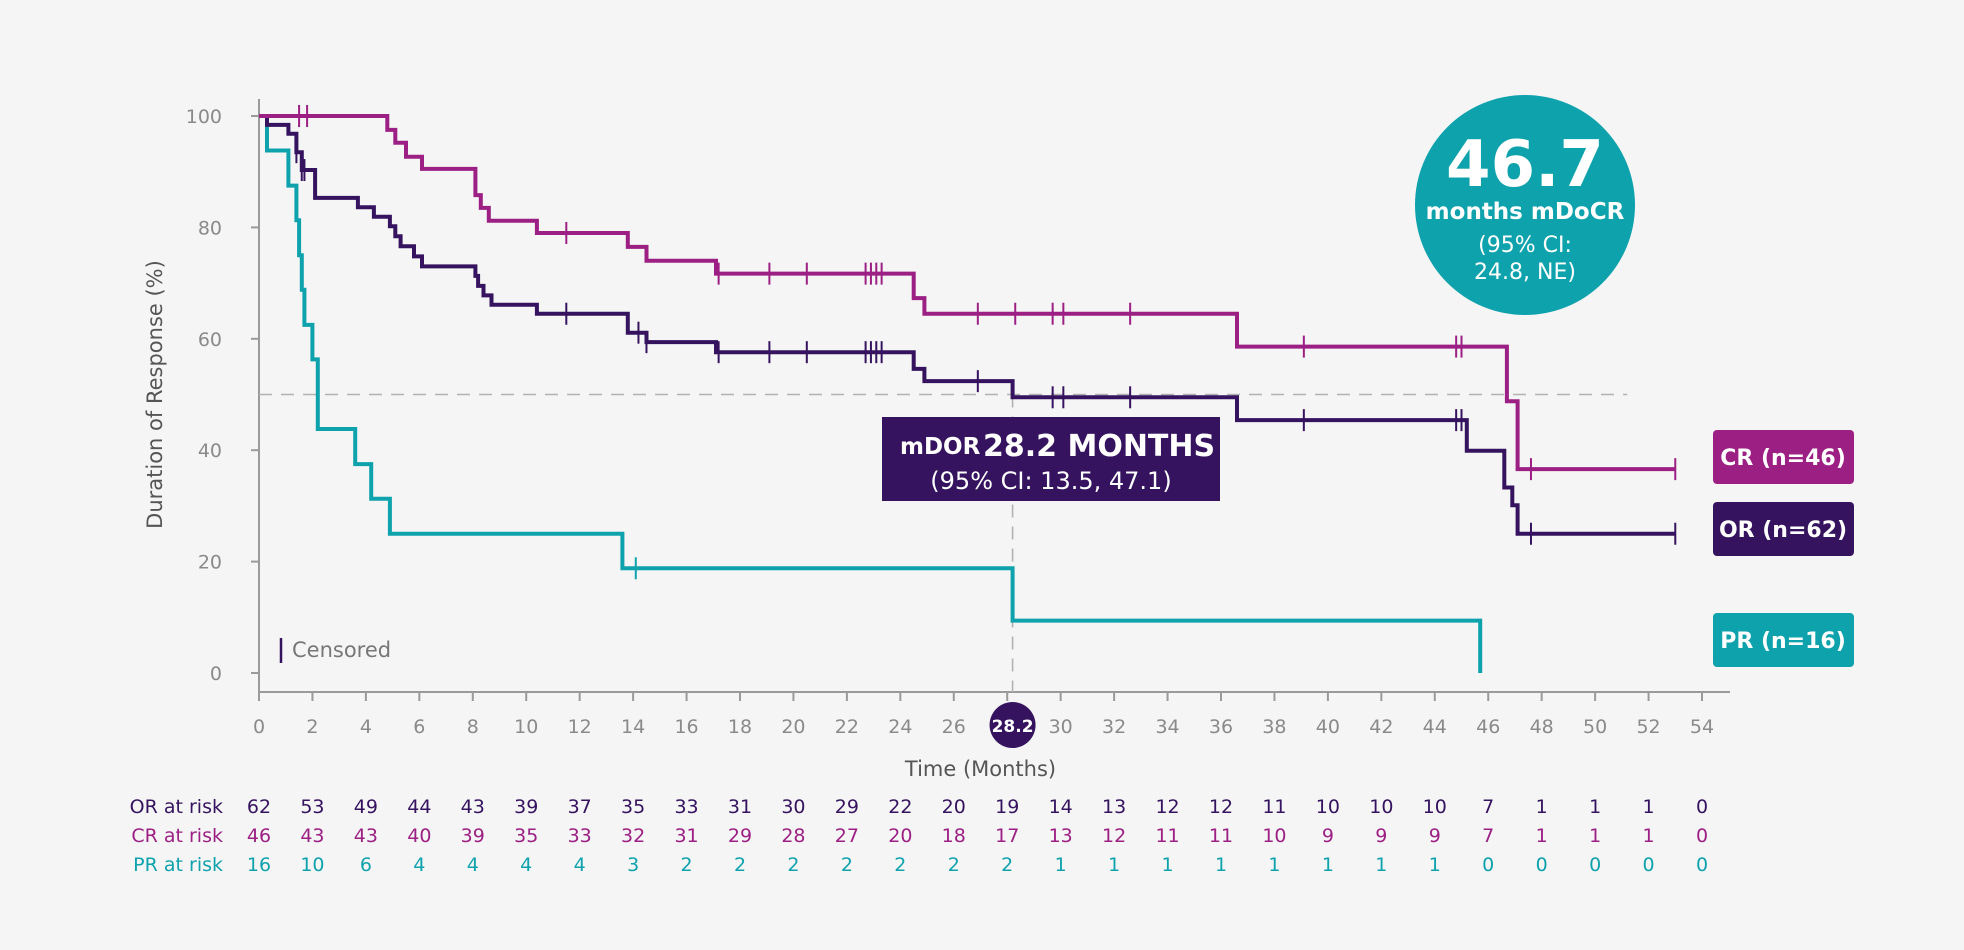  I want to click on x-tick-label: 10, so click(526, 727).